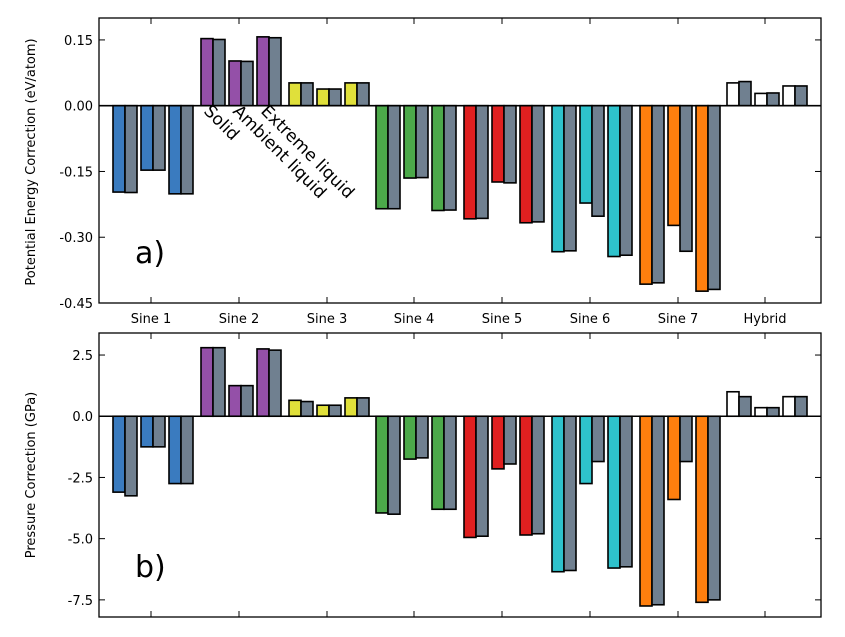 Image resolution: width=845 pixels, height=637 pixels. Describe the element at coordinates (394, 157) in the screenshot. I see `panel-a-bar-sine-4-state-1-reference` at that location.